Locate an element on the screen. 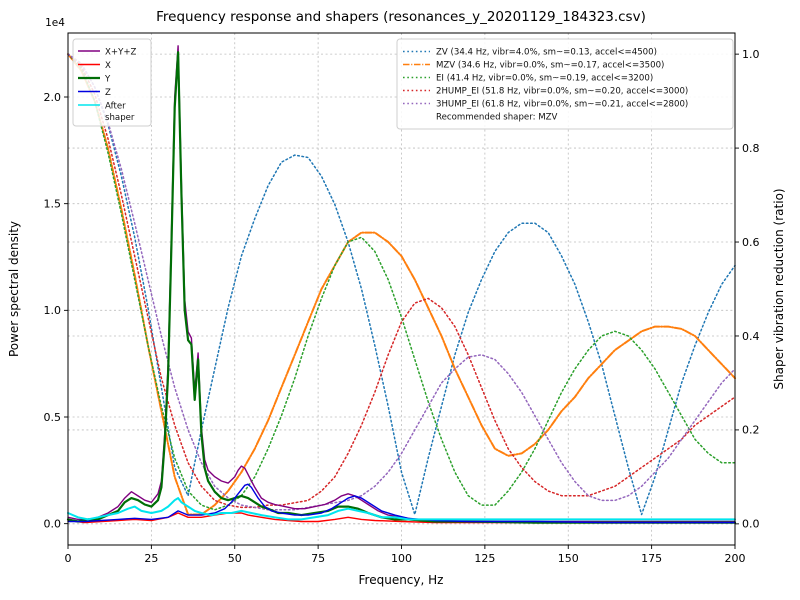 Image resolution: width=800 pixels, height=600 pixels. legend-left-label: shaper is located at coordinates (120, 118).